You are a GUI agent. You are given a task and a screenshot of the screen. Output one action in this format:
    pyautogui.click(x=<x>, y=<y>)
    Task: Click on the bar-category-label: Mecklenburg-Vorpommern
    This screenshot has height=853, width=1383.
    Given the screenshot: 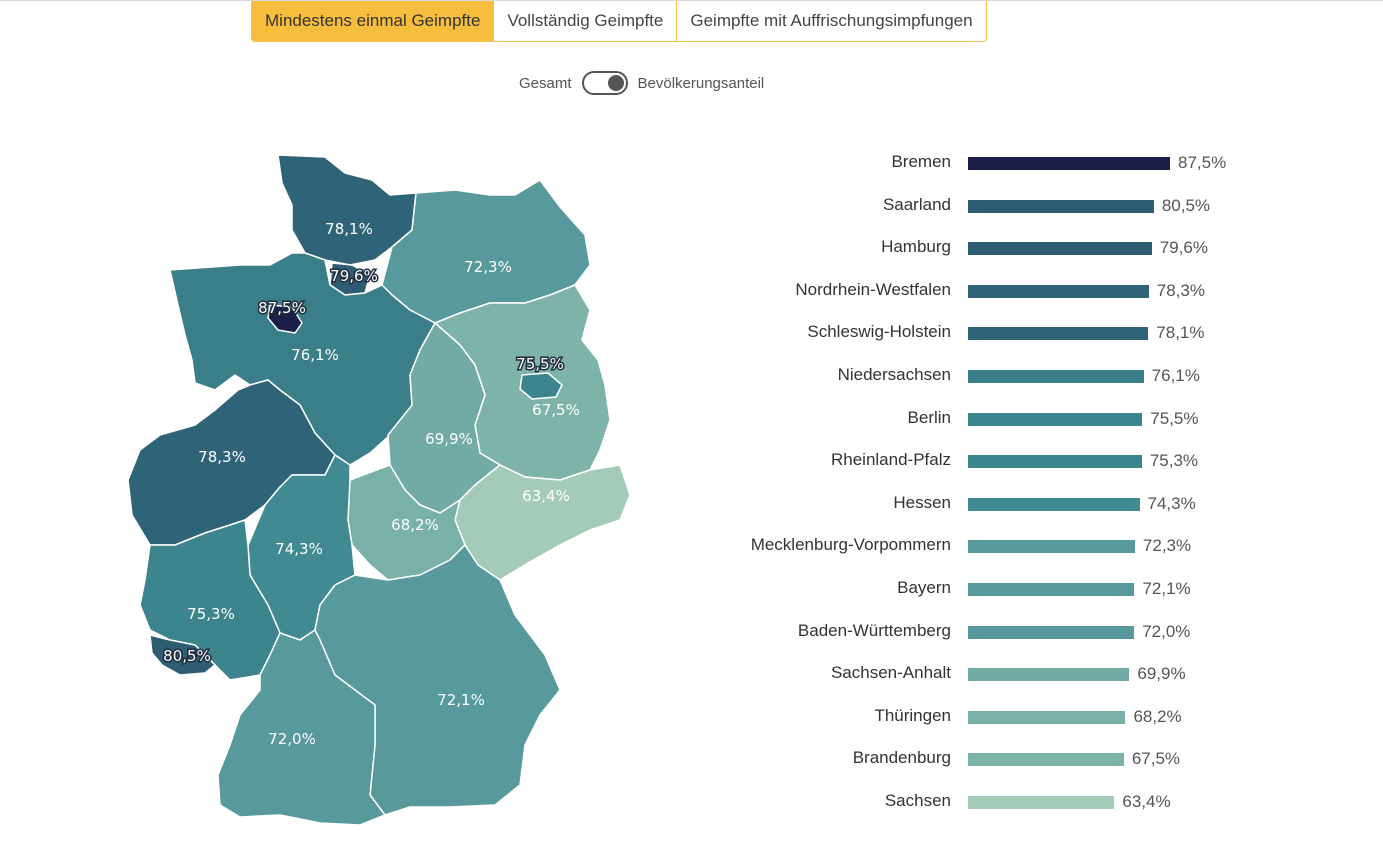 What is the action you would take?
    pyautogui.click(x=850, y=545)
    